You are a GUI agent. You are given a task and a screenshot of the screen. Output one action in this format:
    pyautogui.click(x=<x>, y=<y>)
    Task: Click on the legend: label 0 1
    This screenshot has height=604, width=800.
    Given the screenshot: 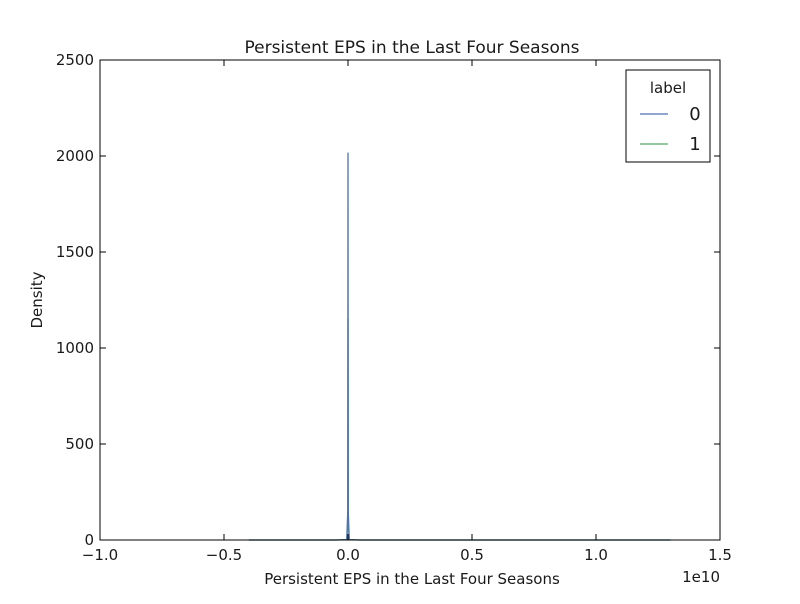 What is the action you would take?
    pyautogui.click(x=668, y=116)
    